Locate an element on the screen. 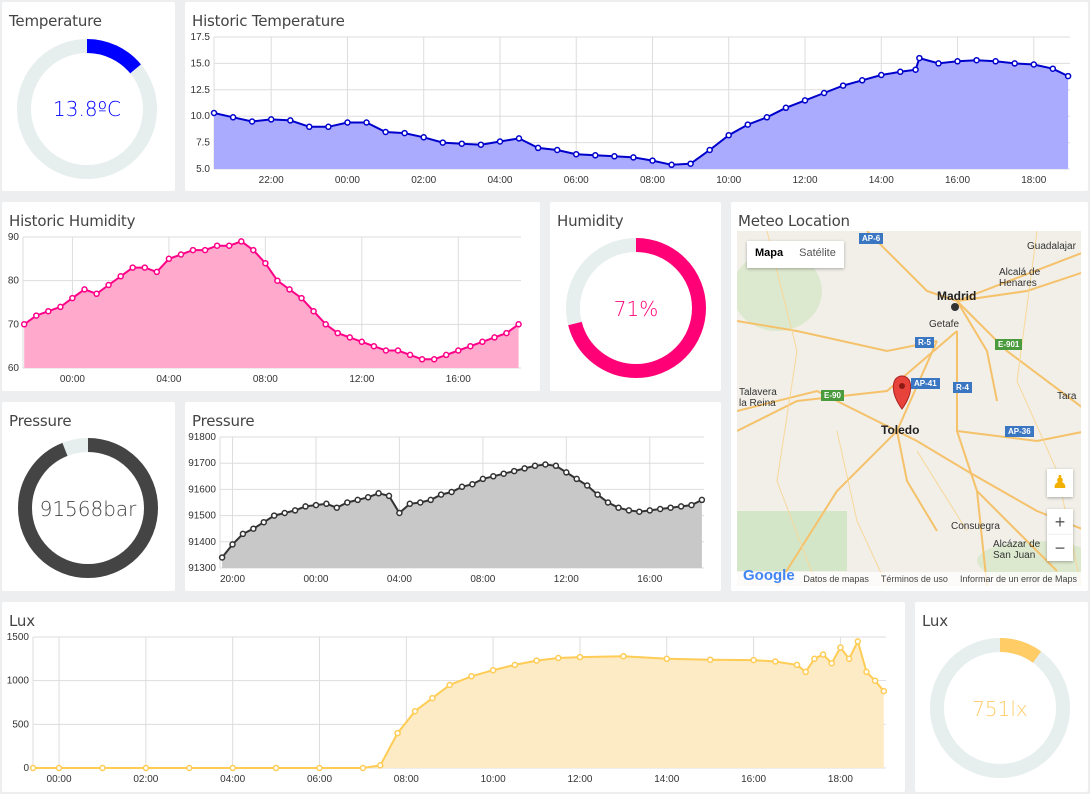 Image resolution: width=1090 pixels, height=794 pixels. temperature-card: Temperature 13.8ºC is located at coordinates (88, 96).